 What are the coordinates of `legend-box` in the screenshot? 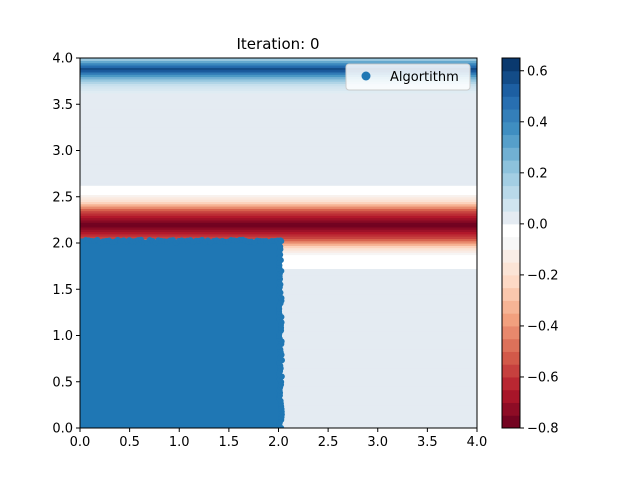 It's located at (408, 77).